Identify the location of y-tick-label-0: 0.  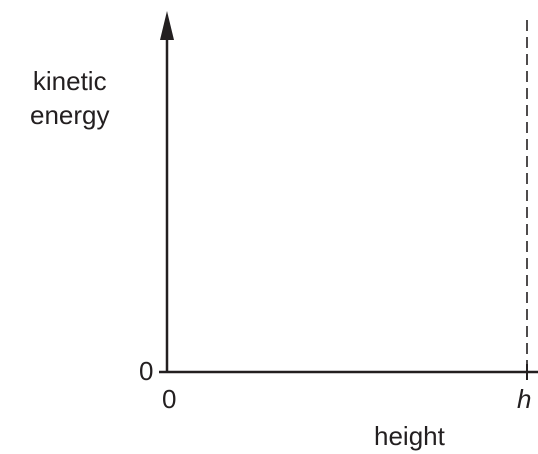
(146, 371).